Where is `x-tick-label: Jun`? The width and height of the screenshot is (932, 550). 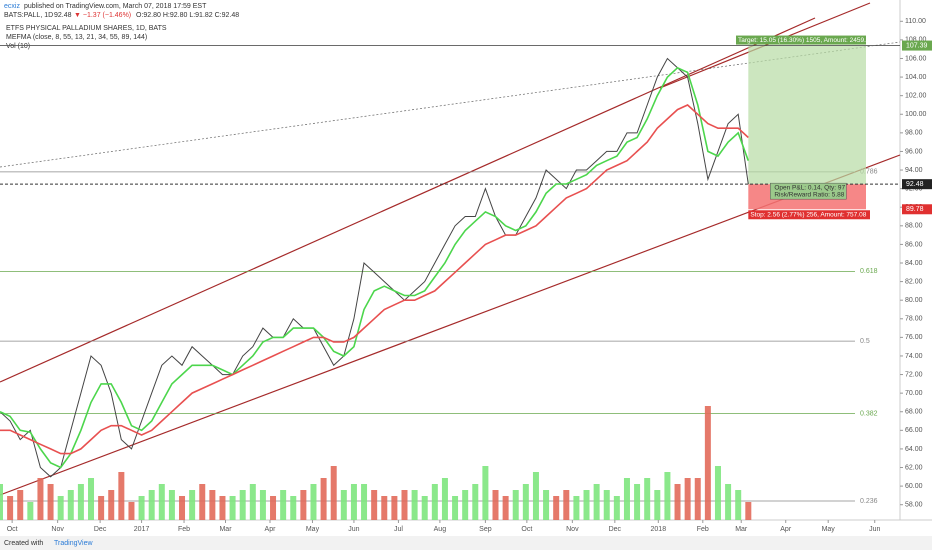 x-tick-label: Jun is located at coordinates (874, 529).